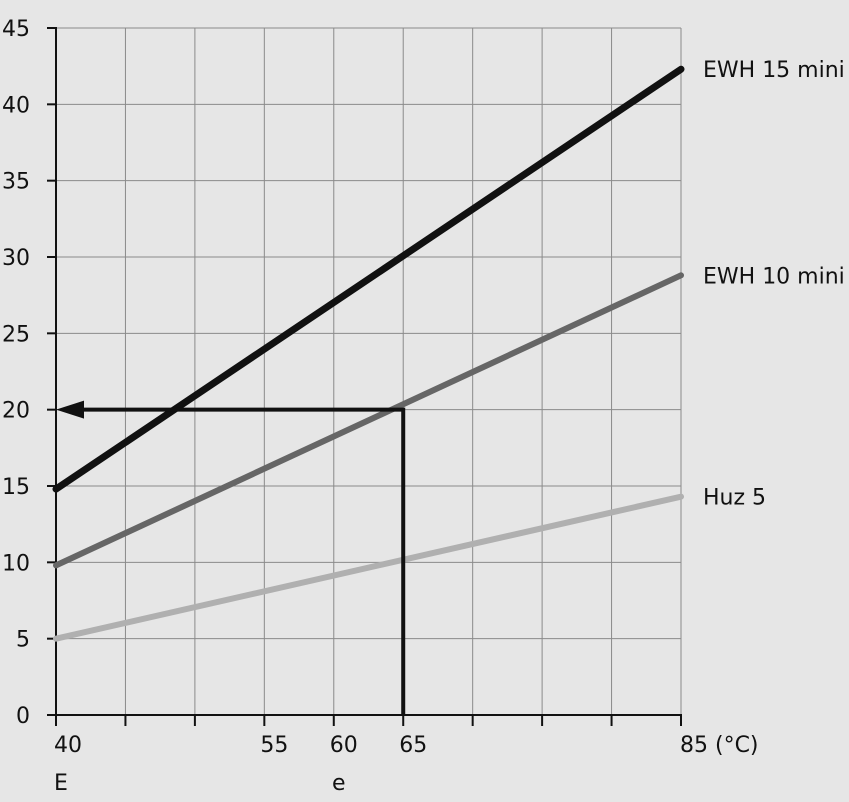 The height and width of the screenshot is (802, 849). What do you see at coordinates (16, 334) in the screenshot?
I see `y-tick-label: 25` at bounding box center [16, 334].